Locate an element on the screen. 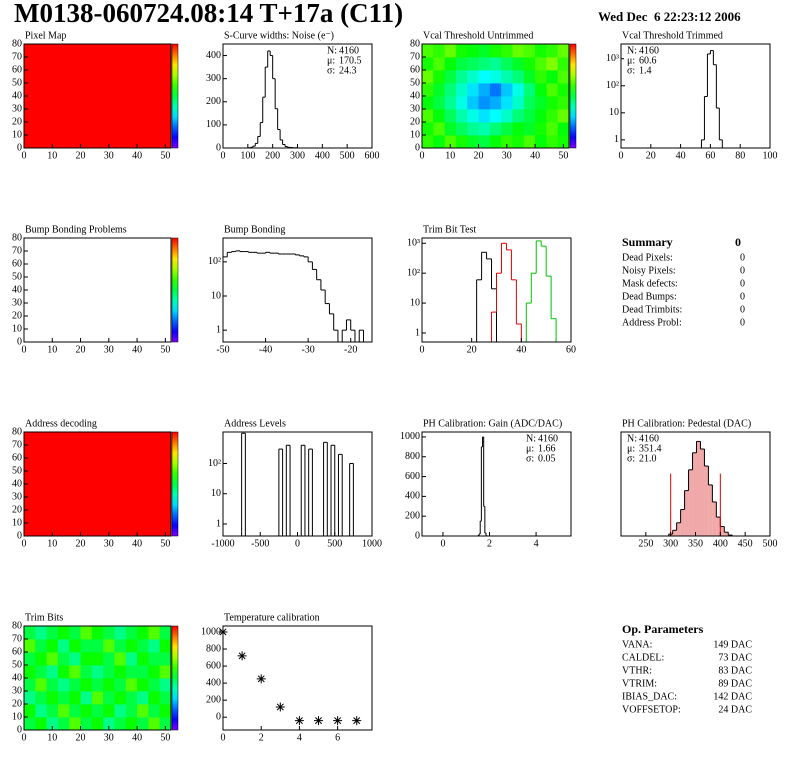 The height and width of the screenshot is (772, 796). stats-value: 1.66 is located at coordinates (547, 448).